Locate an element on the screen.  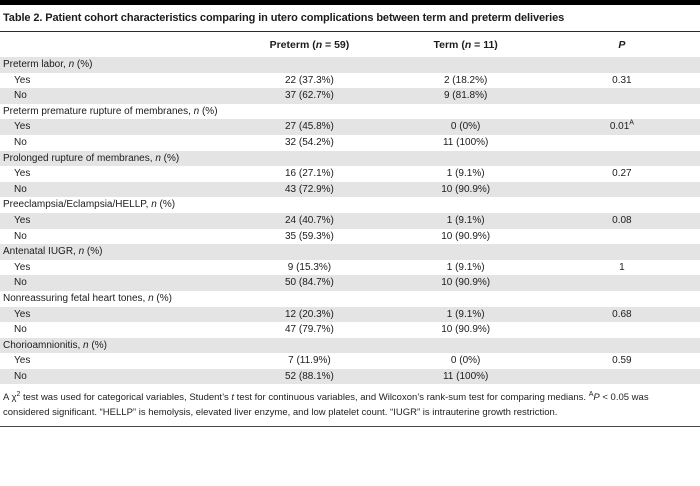
preterm-value: 32 (54.2%) is located at coordinates (309, 142).